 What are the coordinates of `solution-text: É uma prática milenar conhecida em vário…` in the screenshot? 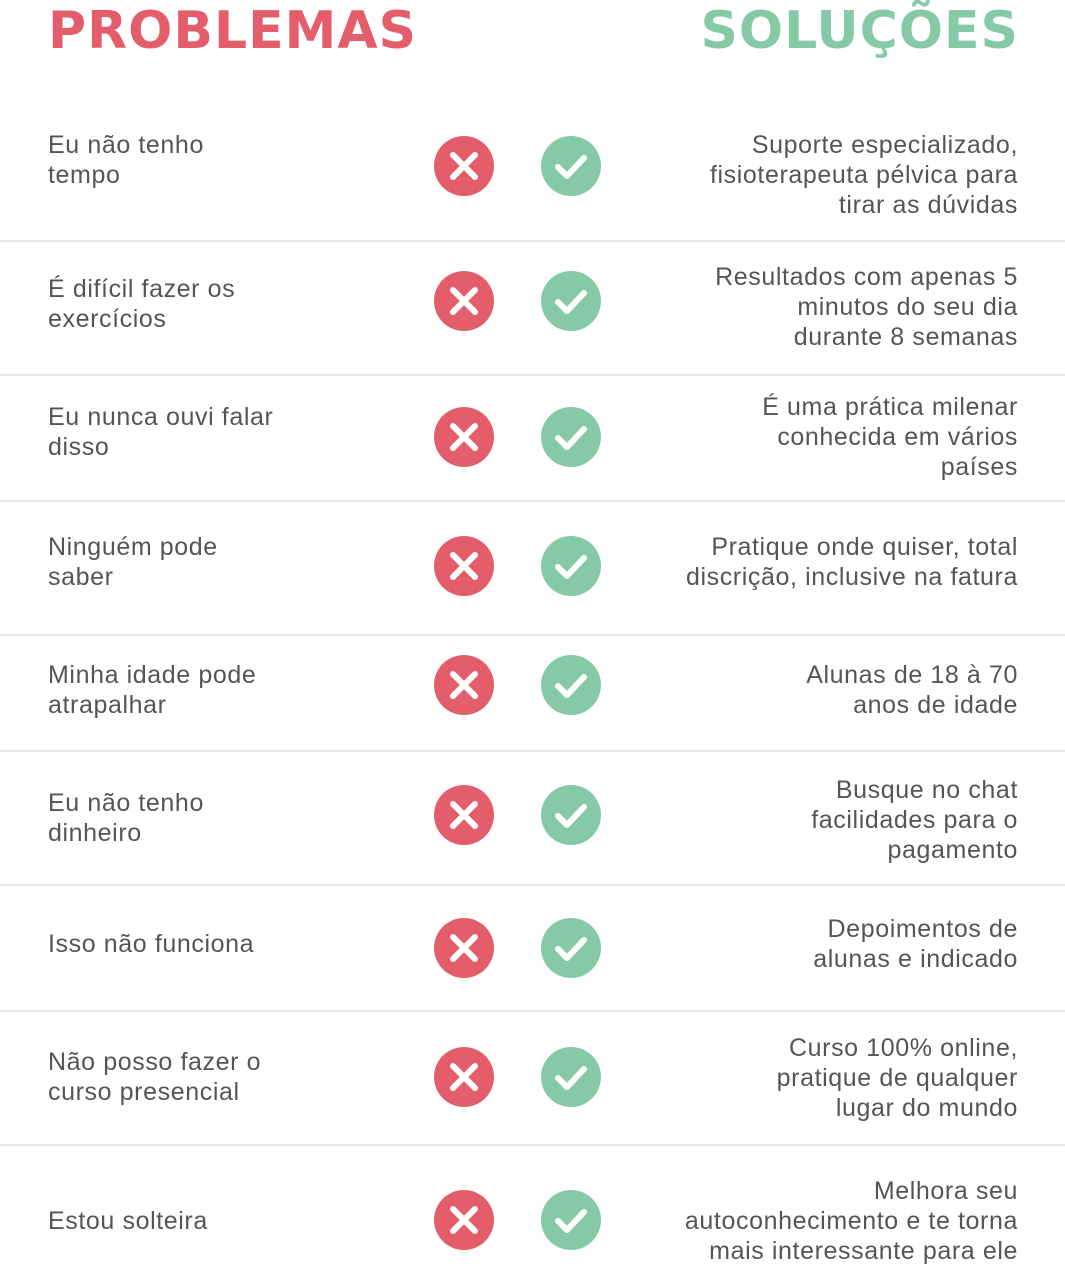 It's located at (890, 437).